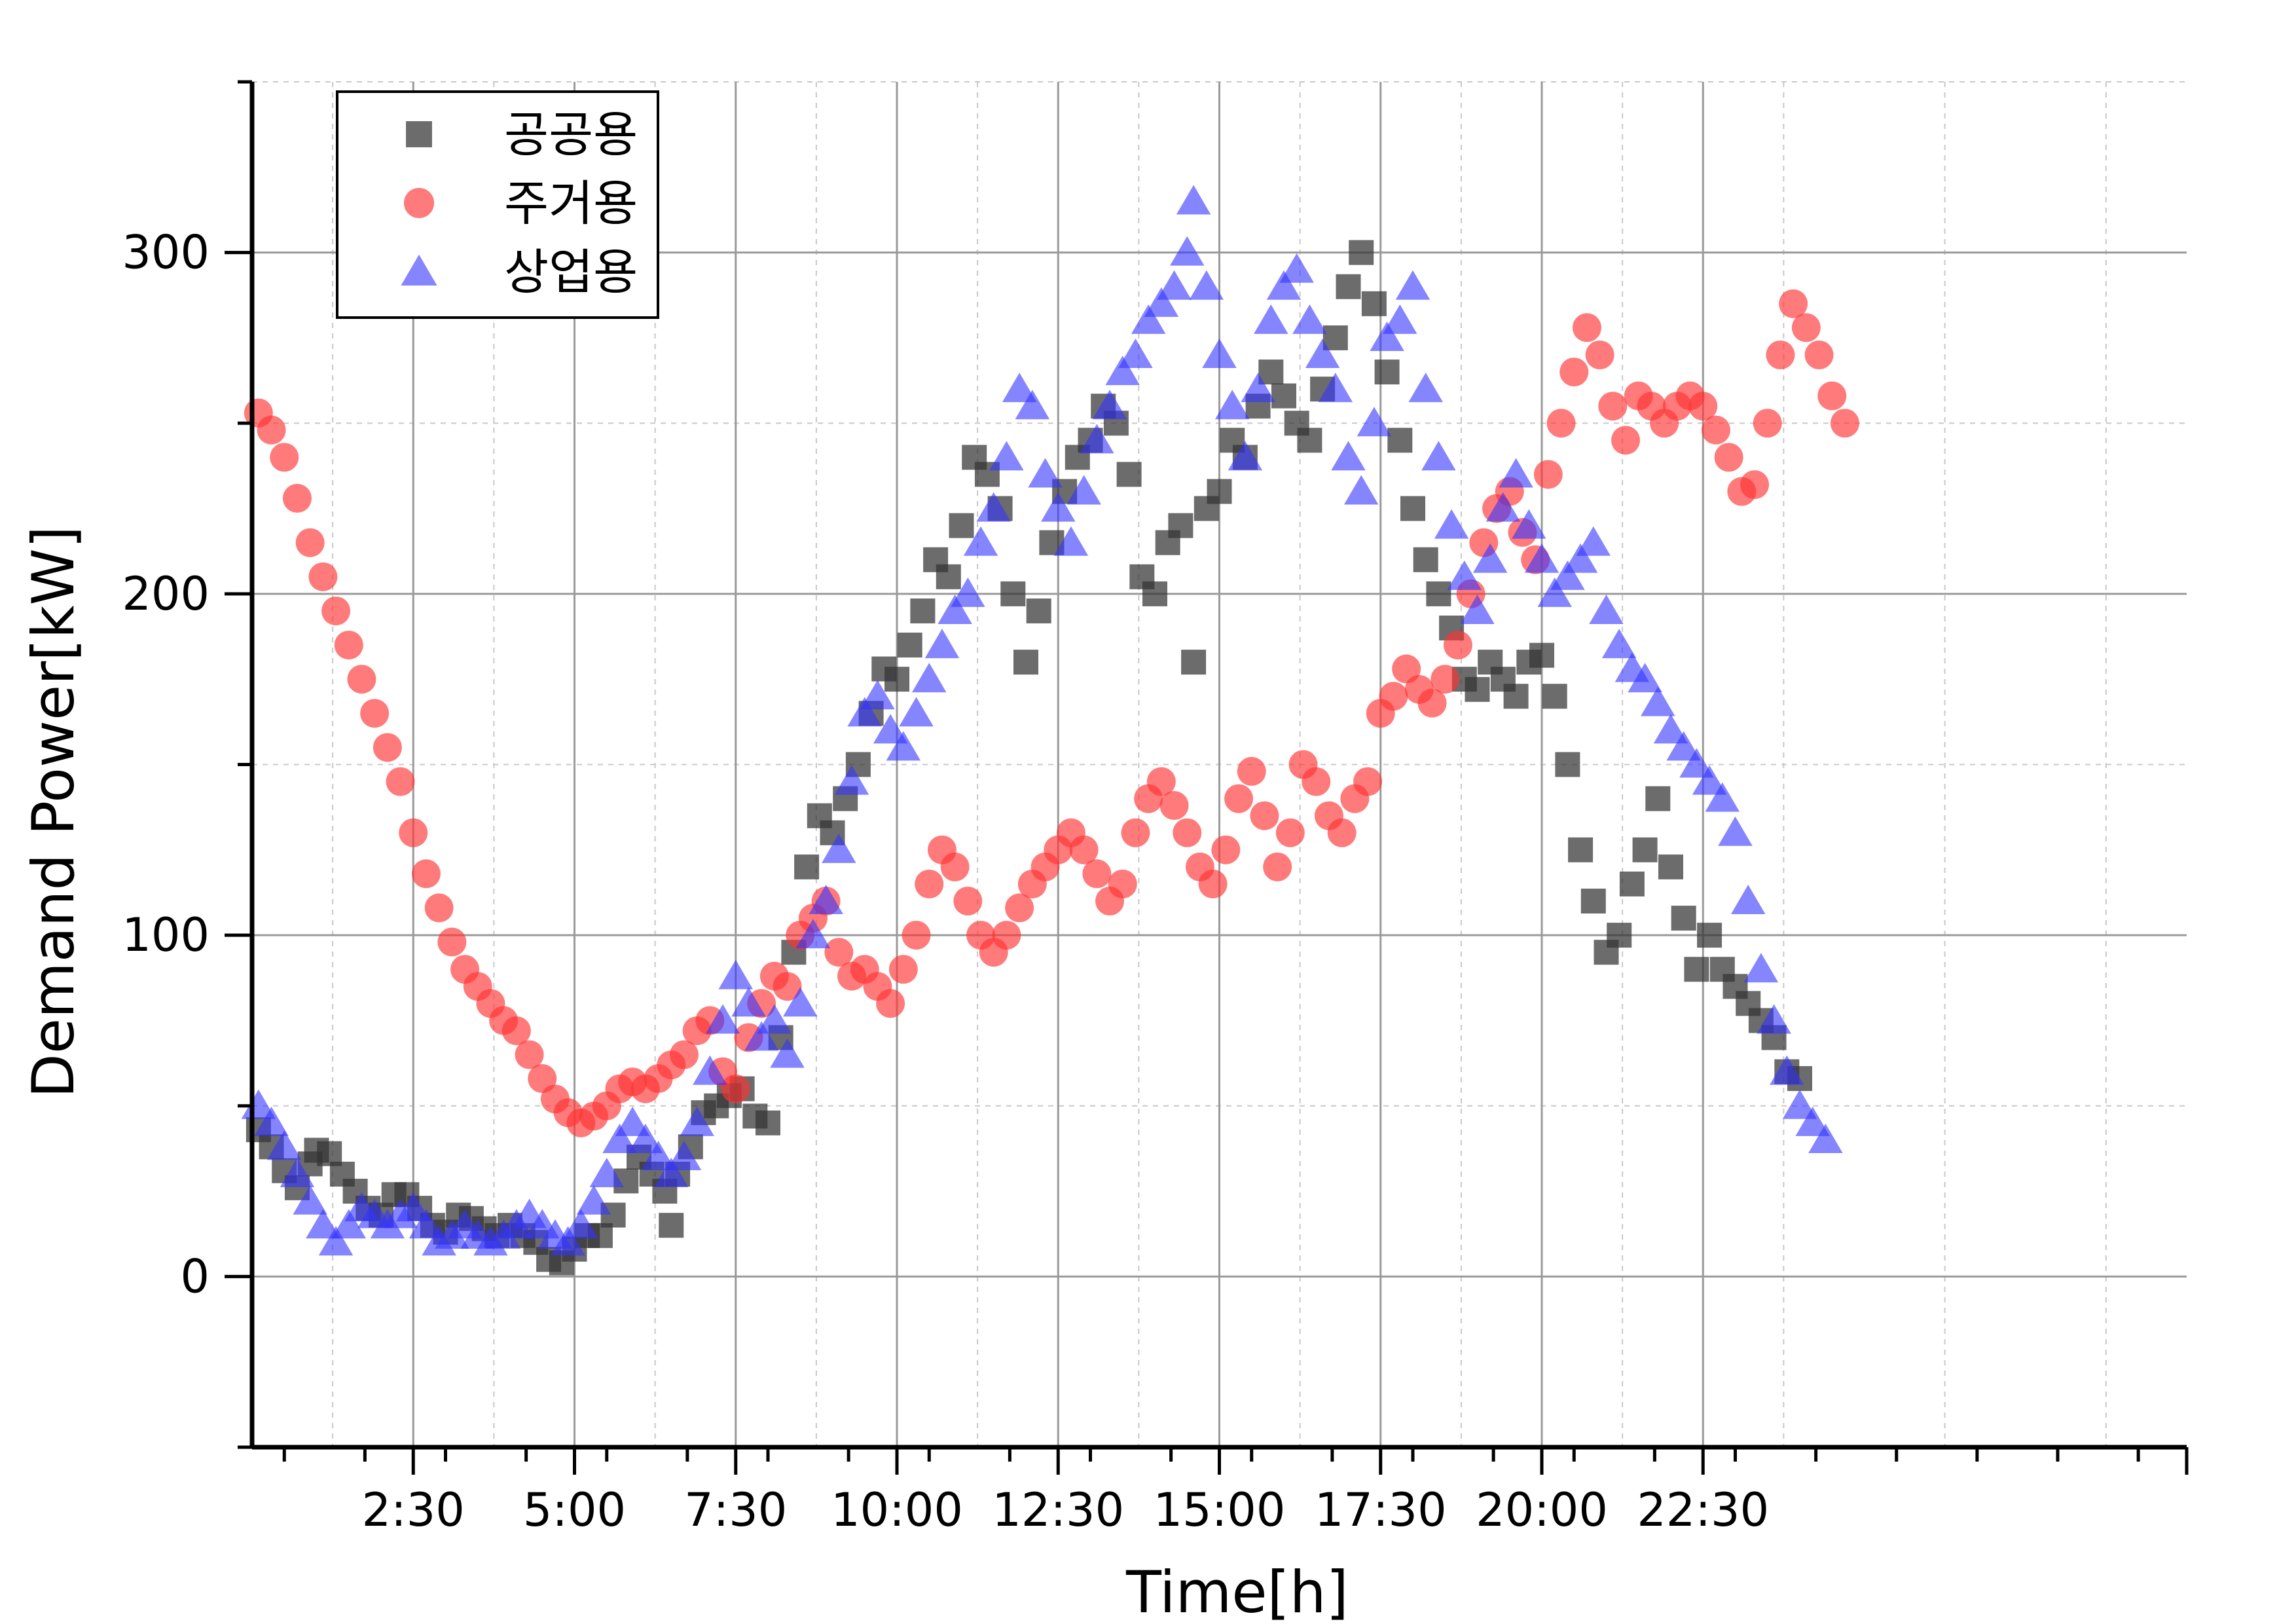  What do you see at coordinates (571, 272) in the screenshot?
I see `legend-label: 상업용` at bounding box center [571, 272].